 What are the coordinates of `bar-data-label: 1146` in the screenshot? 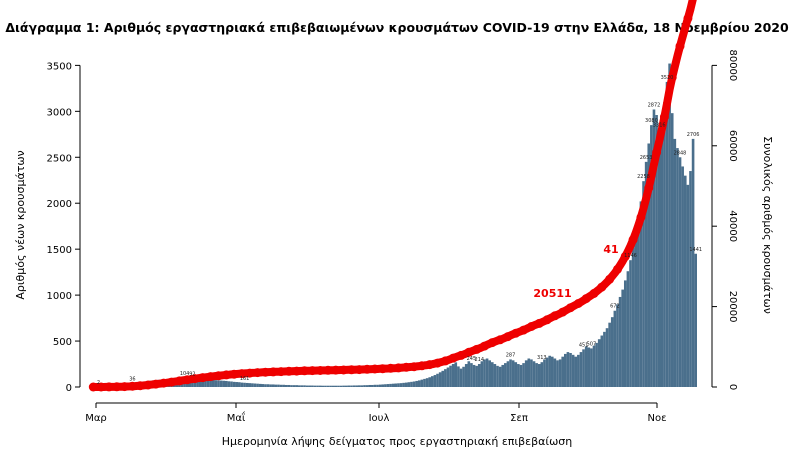 It's located at (630, 256).